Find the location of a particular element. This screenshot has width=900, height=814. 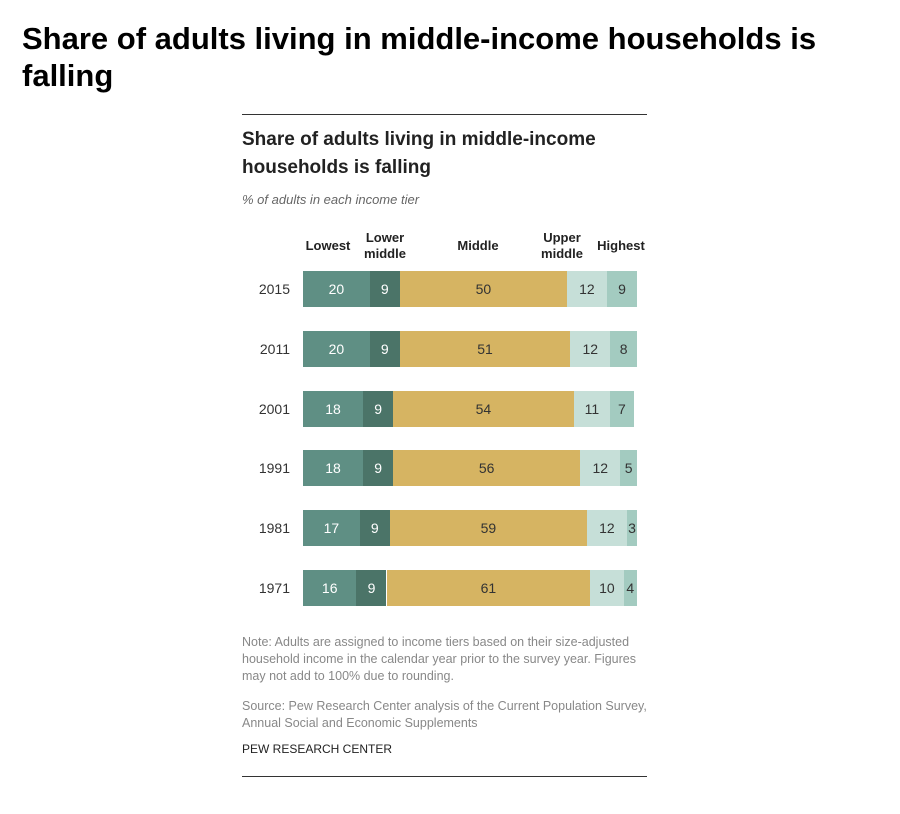

value-label: 4 is located at coordinates (630, 588).